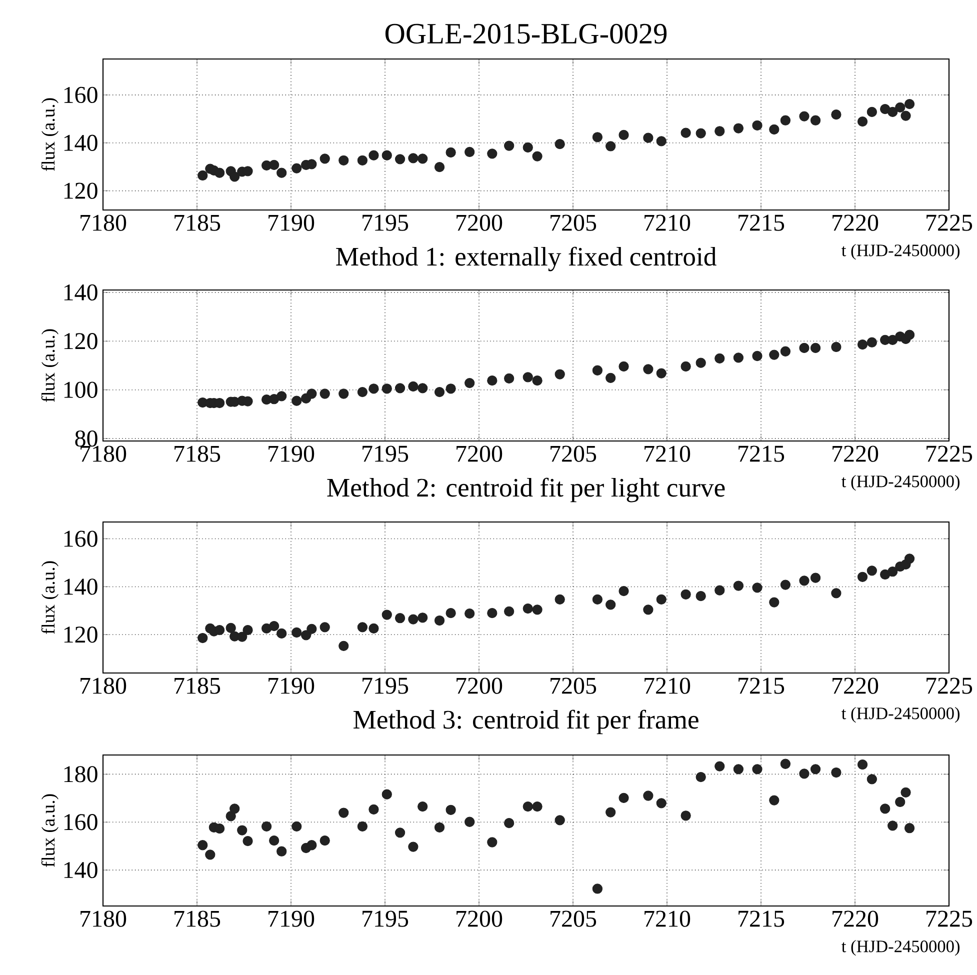 The width and height of the screenshot is (977, 975). What do you see at coordinates (103, 686) in the screenshot?
I see `x-tick-label: 7180` at bounding box center [103, 686].